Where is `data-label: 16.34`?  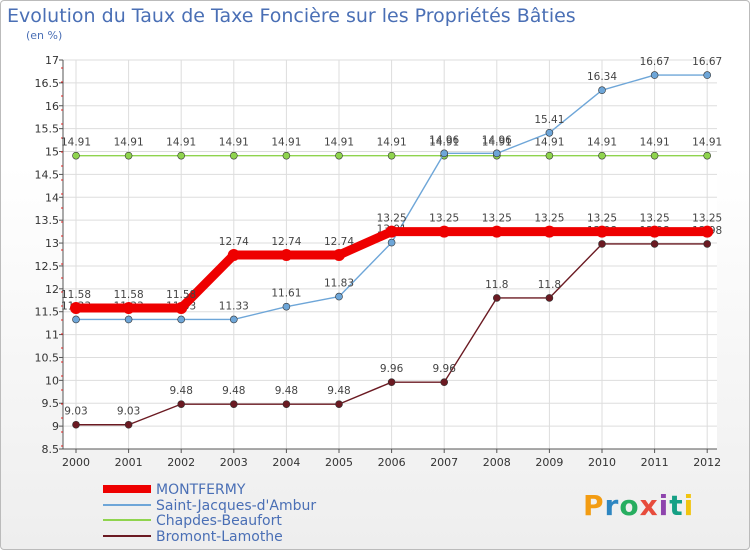 data-label: 16.34 is located at coordinates (602, 77).